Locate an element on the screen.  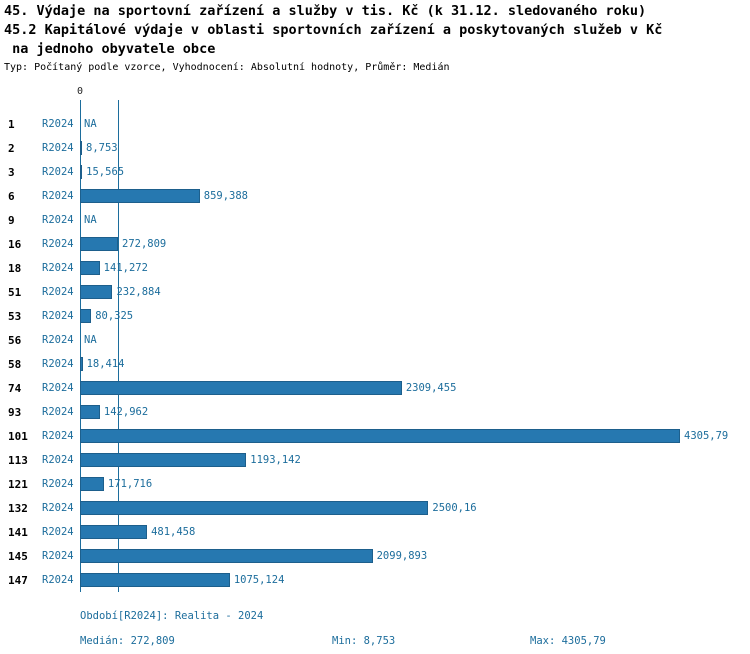
row-id-label: 2 is located at coordinates (11, 148).